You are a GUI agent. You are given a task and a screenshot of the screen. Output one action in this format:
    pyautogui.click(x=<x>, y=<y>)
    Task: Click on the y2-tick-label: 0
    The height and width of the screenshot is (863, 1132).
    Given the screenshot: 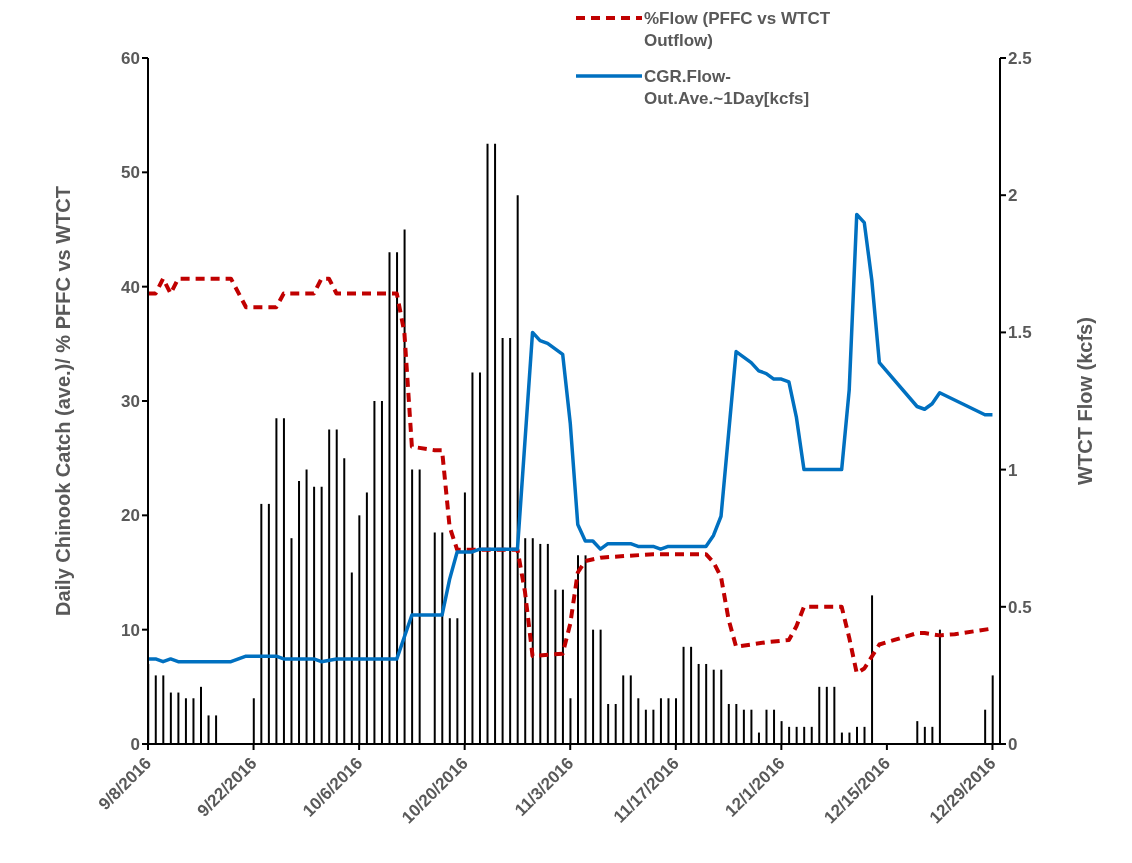 What is the action you would take?
    pyautogui.click(x=1013, y=745)
    